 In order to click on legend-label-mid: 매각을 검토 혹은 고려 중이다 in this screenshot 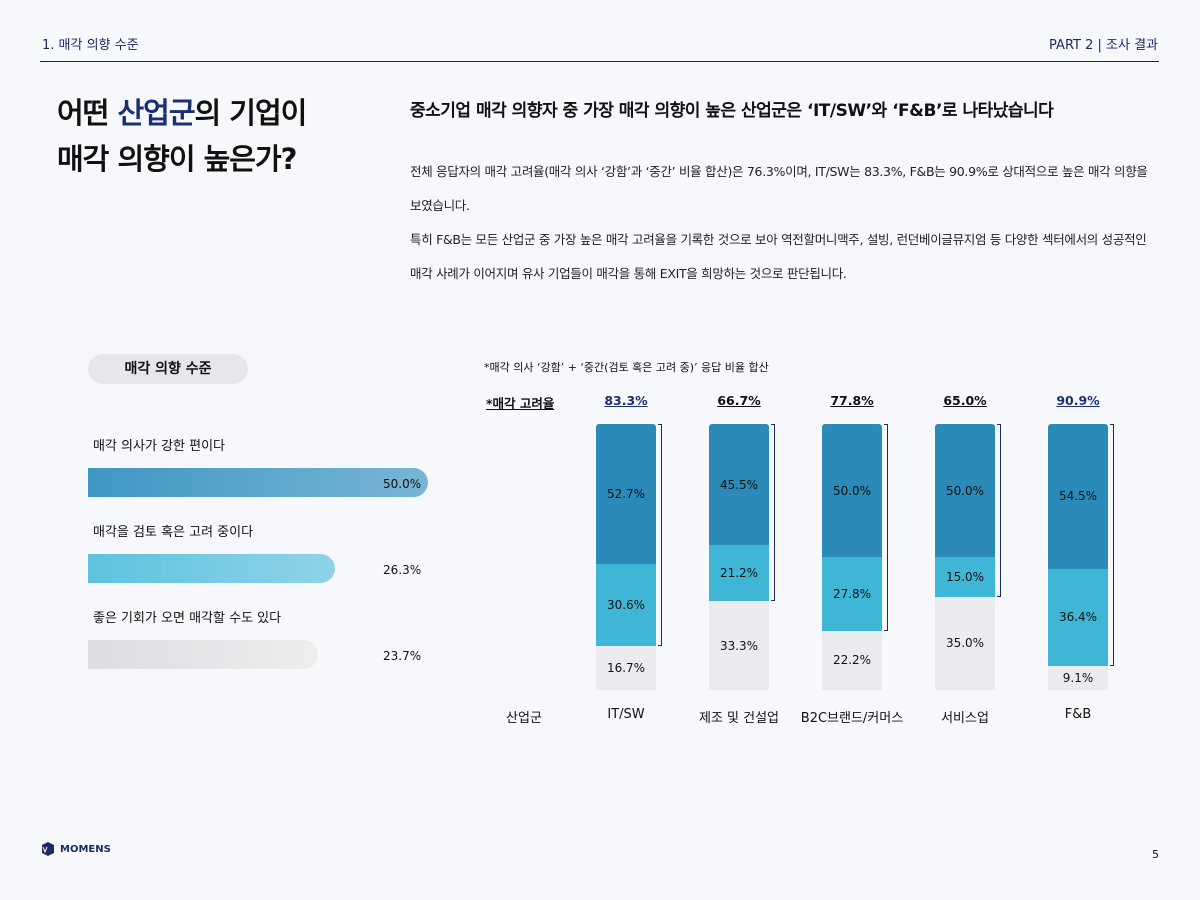, I will do `click(173, 532)`.